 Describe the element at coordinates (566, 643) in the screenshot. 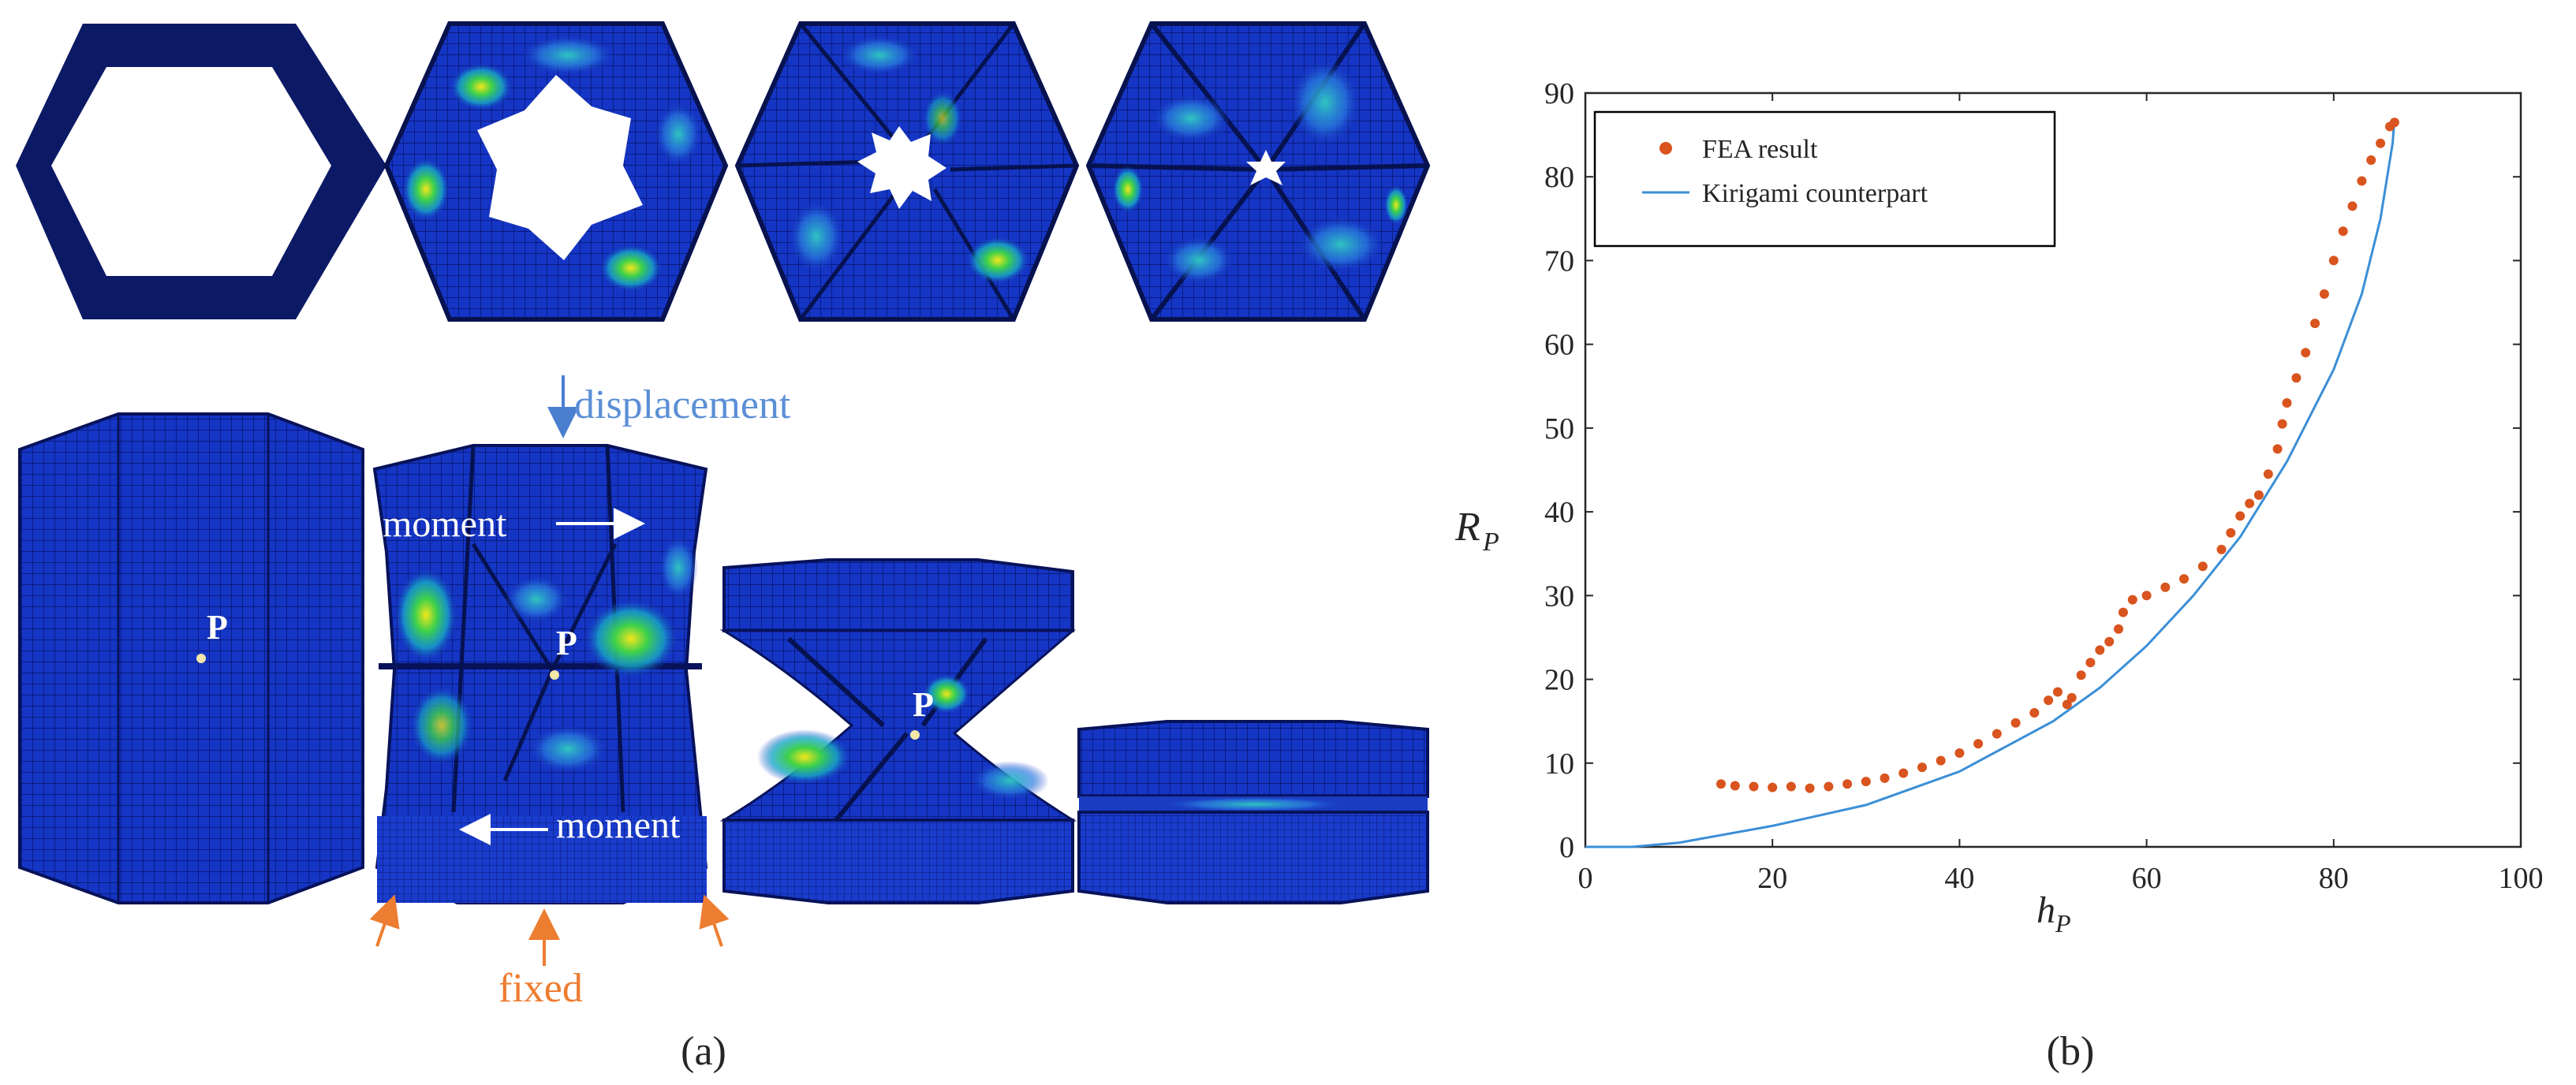

I see `point-p-label-2: P` at that location.